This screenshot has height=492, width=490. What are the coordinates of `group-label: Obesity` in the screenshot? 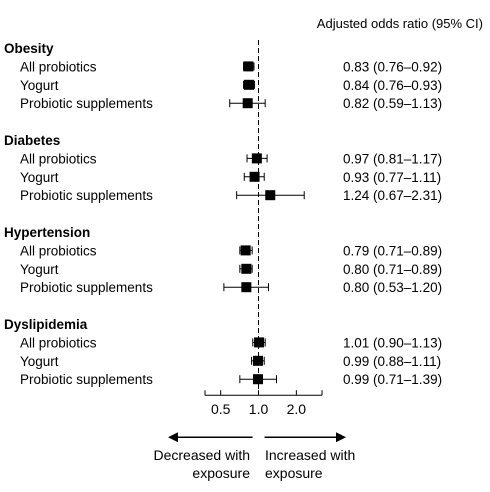 It's located at (29, 48).